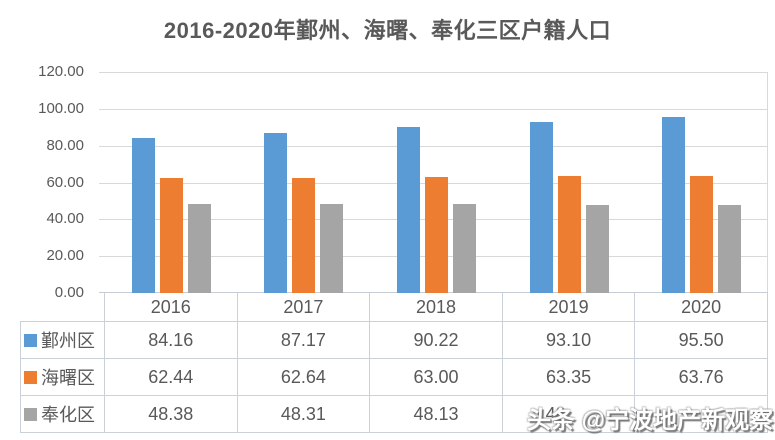 The image size is (775, 440). I want to click on row-label-text: 海曙区, so click(68, 378).